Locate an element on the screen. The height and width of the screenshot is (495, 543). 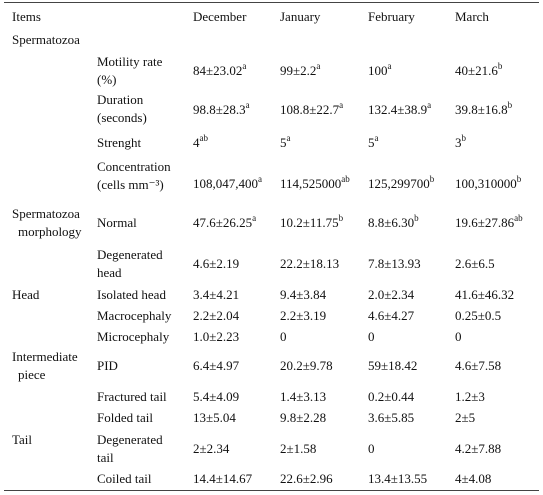
value-cell-text: 47.6±26.25 is located at coordinates (223, 222).